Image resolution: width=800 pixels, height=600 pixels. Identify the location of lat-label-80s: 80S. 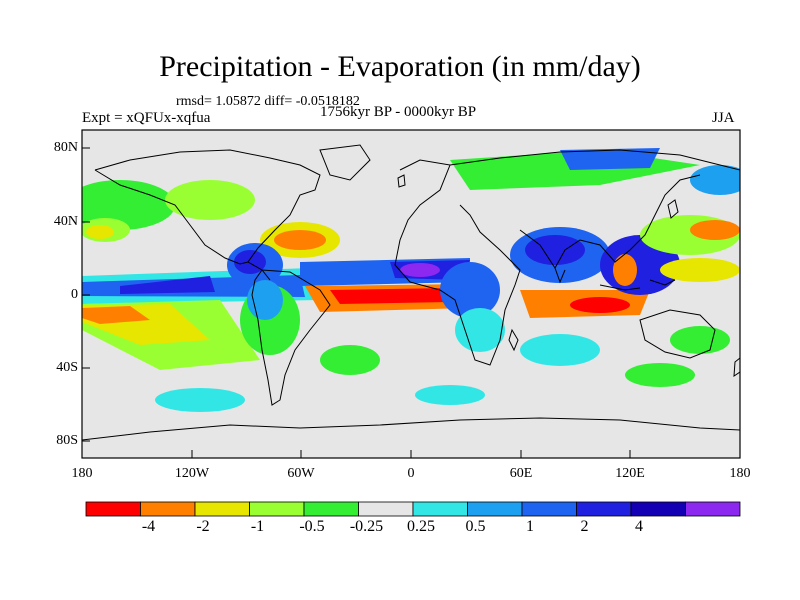
(67, 440).